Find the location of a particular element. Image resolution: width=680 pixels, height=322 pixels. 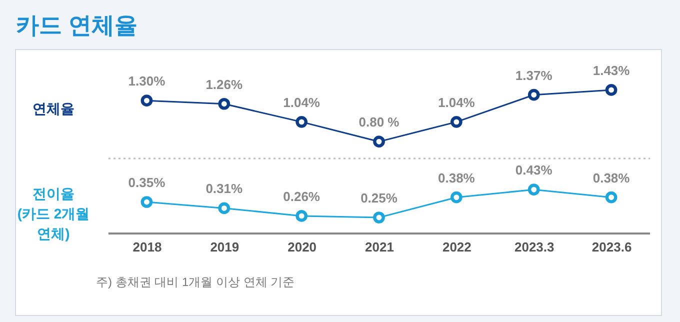

data-label: 1.43% is located at coordinates (611, 70).